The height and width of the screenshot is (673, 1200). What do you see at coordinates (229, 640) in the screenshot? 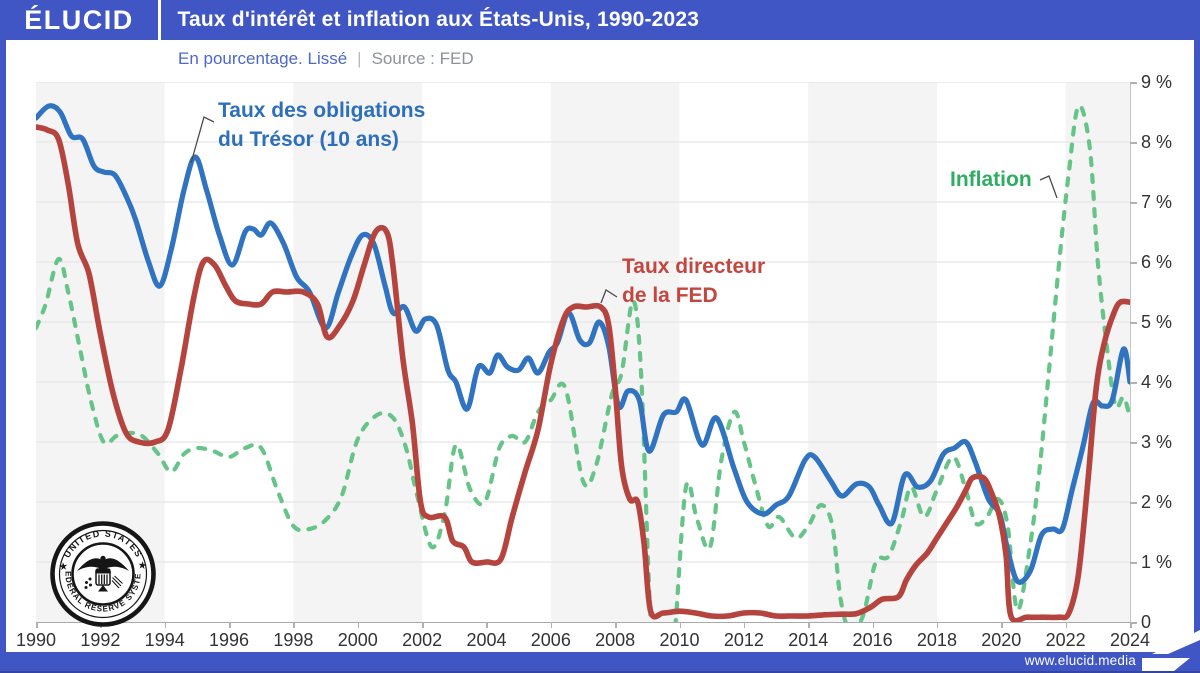
I see `x-axis-label: 1996` at bounding box center [229, 640].